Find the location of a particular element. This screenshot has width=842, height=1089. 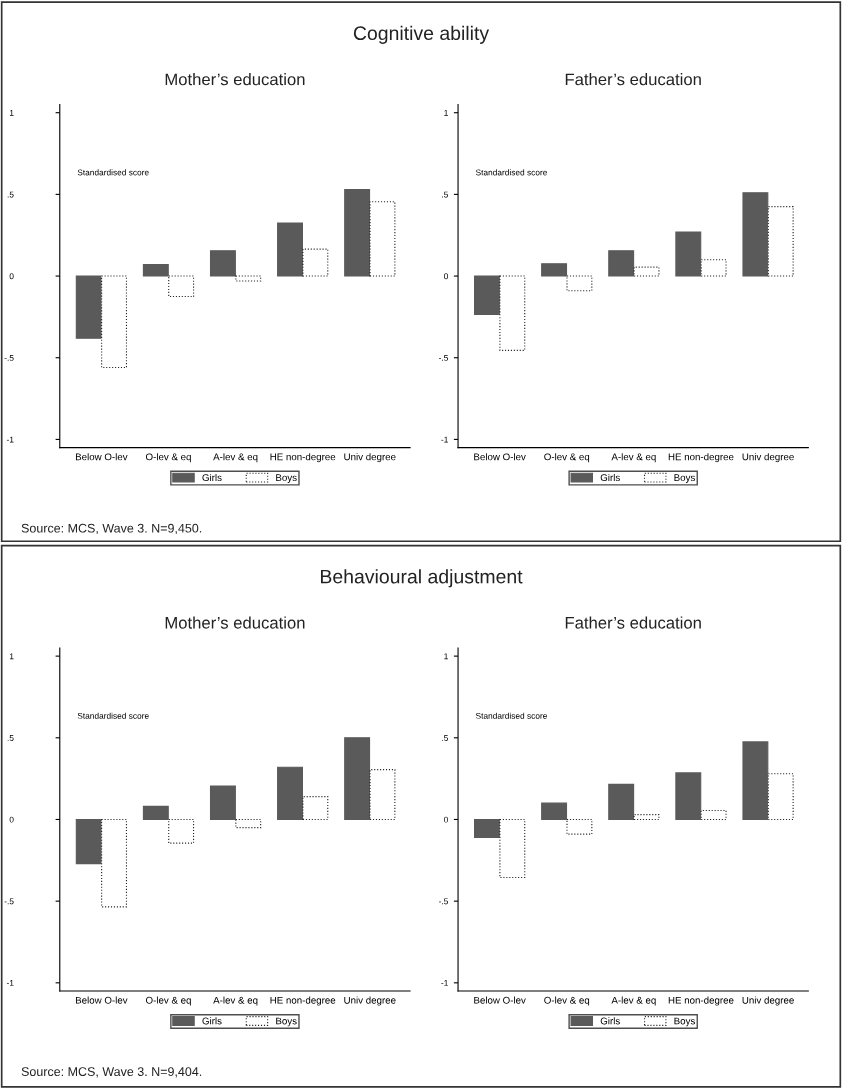

chart-title: Behavioural adjustment is located at coordinates (422, 578).